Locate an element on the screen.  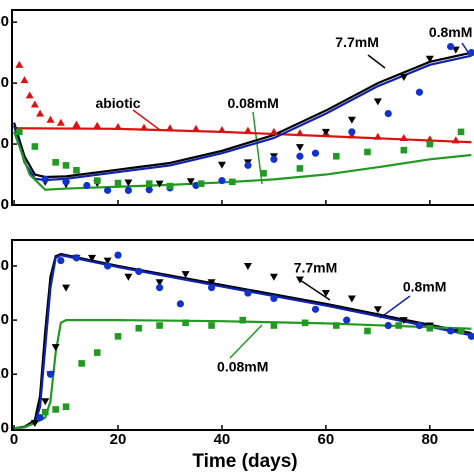
y-tick-label: 0 is located at coordinates (5, 427).